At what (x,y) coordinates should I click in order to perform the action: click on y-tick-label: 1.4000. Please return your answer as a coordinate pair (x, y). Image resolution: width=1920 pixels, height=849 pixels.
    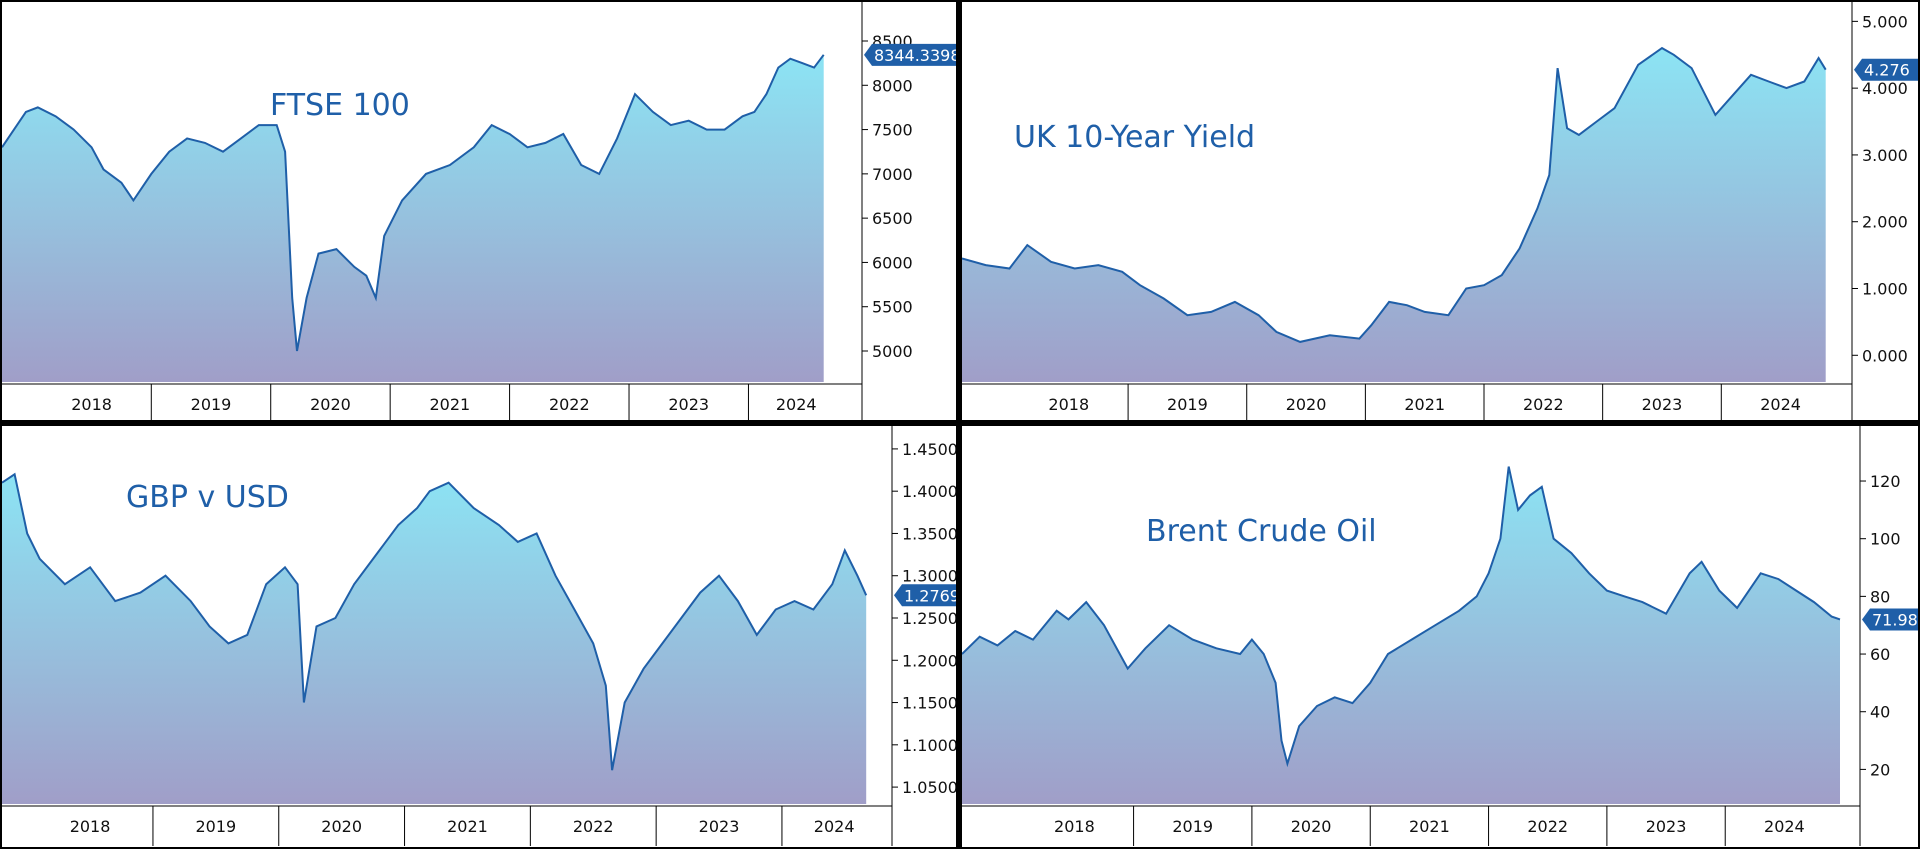
    Looking at the image, I should click on (929, 491).